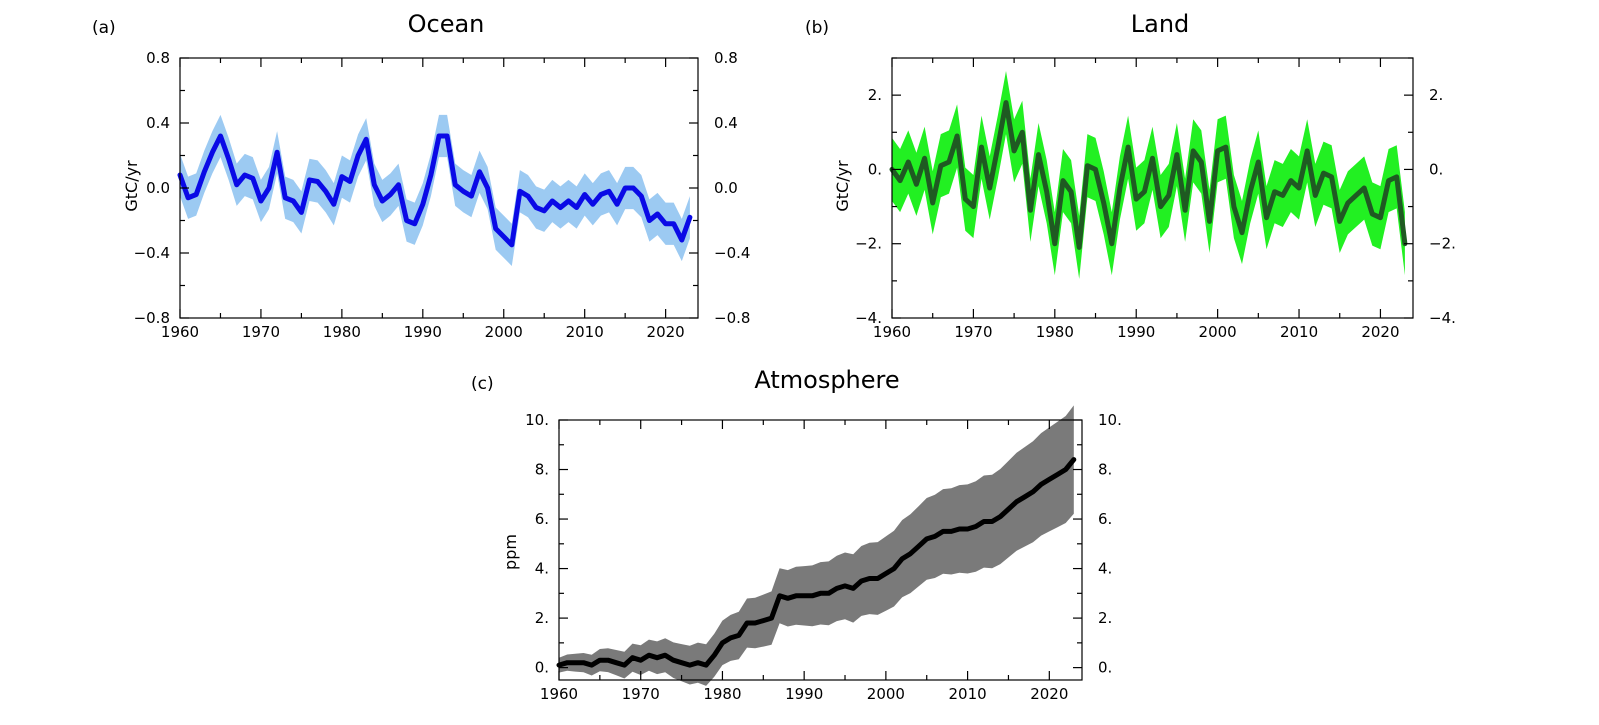 This screenshot has height=725, width=1599. What do you see at coordinates (816, 562) in the screenshot?
I see `atmosphere-series-line` at bounding box center [816, 562].